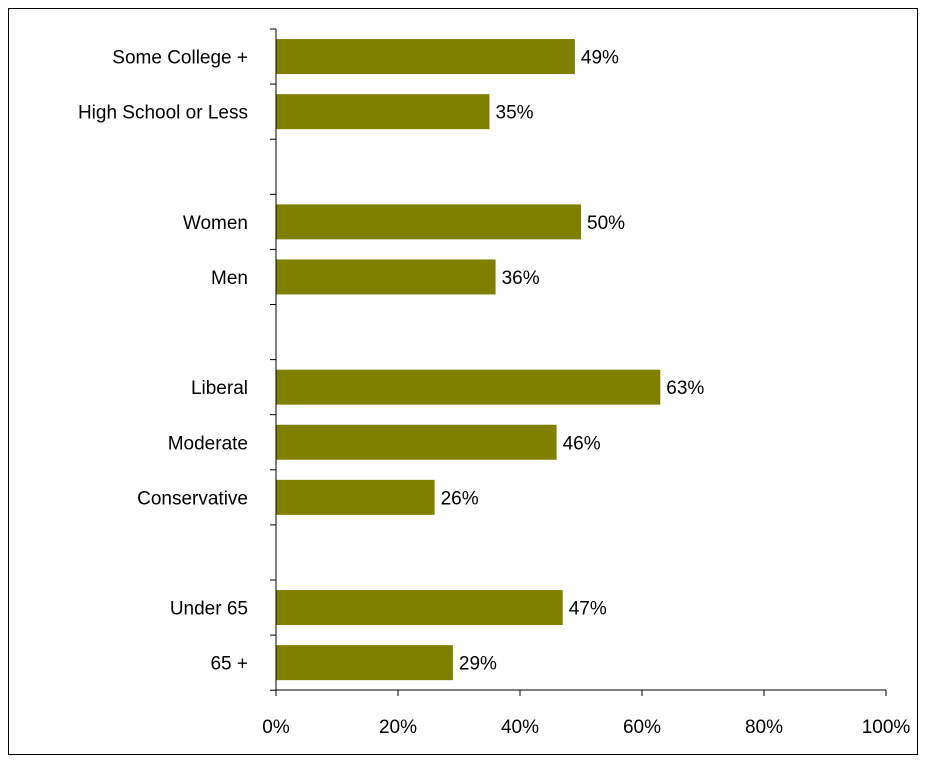 This screenshot has width=928, height=765. What do you see at coordinates (582, 443) in the screenshot?
I see `data-label: 46%` at bounding box center [582, 443].